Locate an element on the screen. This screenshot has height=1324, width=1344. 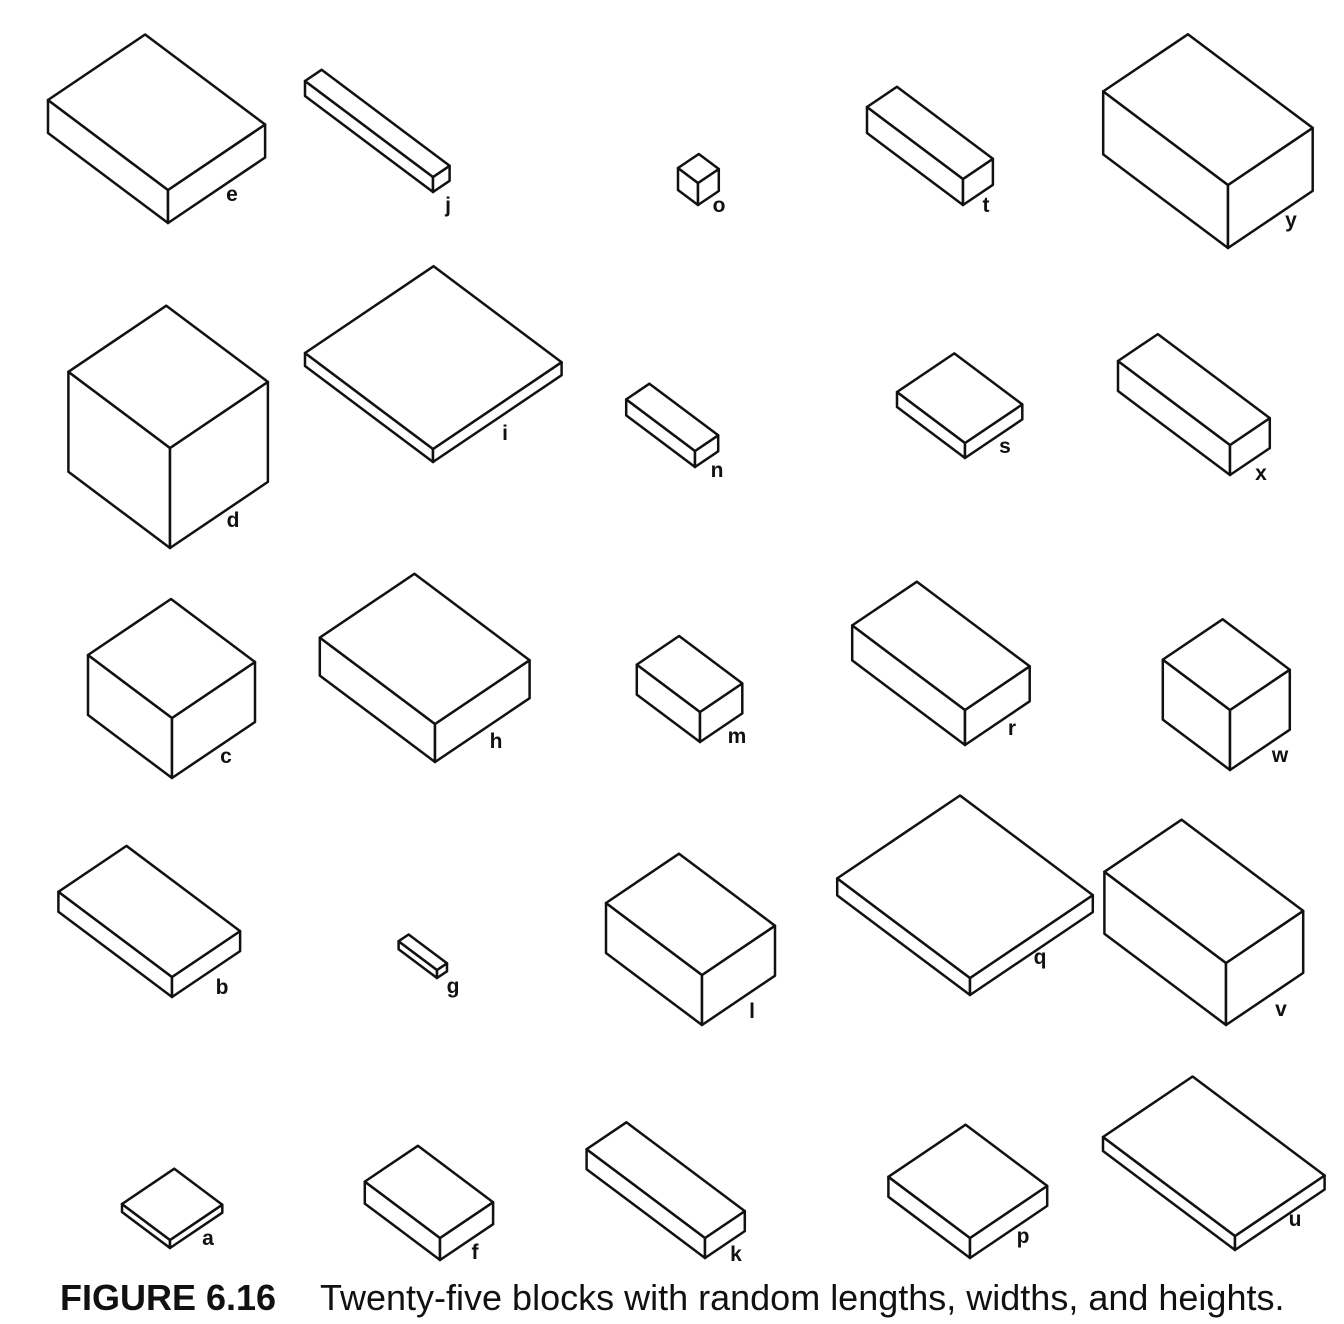
block-l: l is located at coordinates (690, 939).